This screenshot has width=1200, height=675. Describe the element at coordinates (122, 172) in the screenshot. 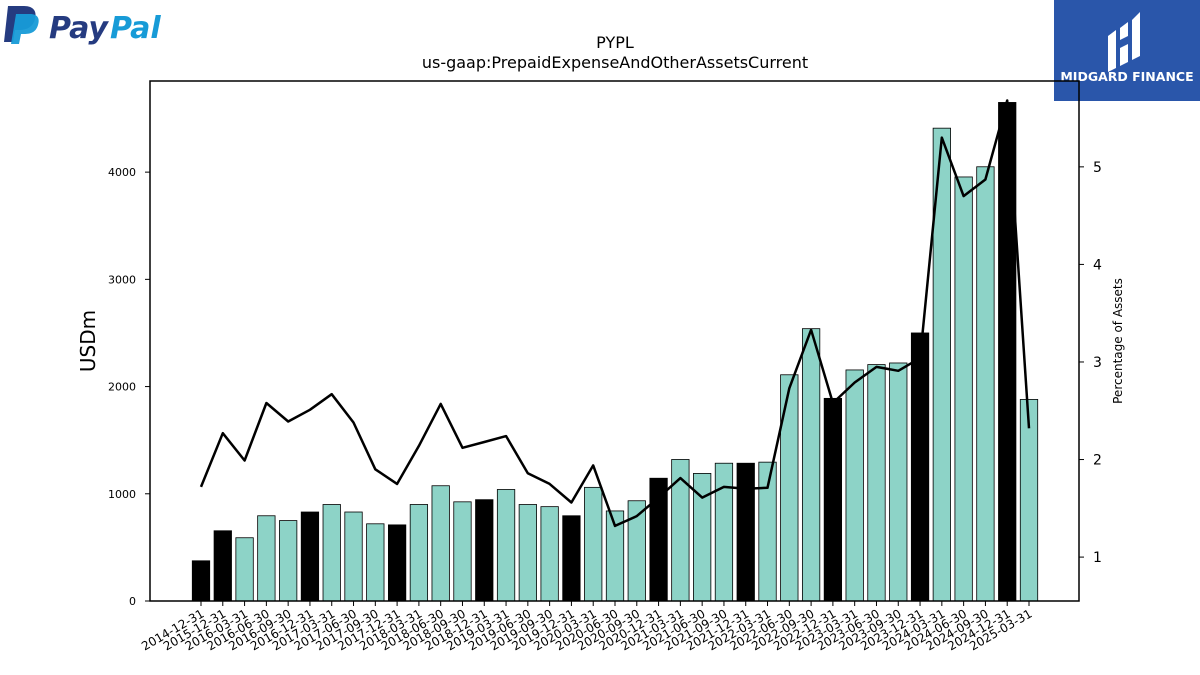

I see `y-tick-label-4000: 4000` at that location.